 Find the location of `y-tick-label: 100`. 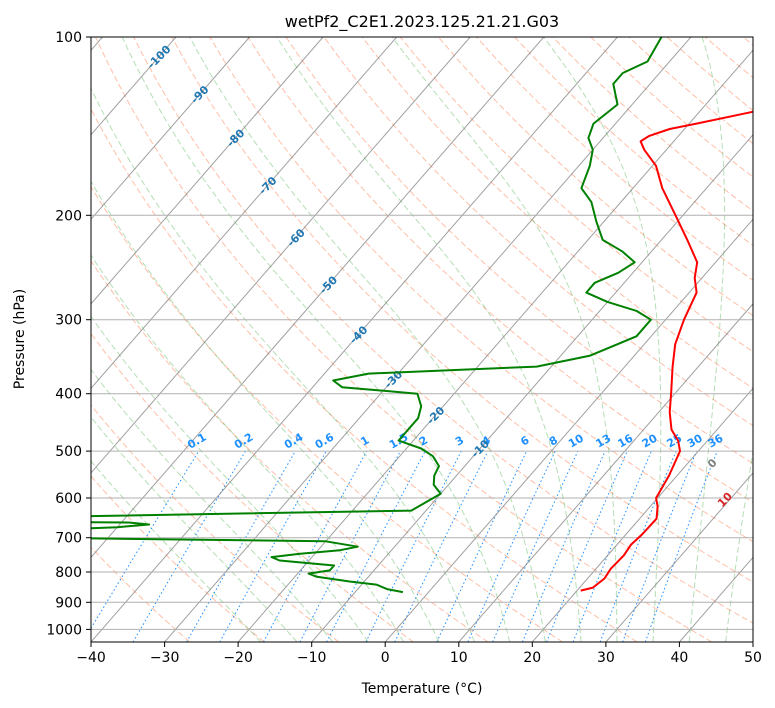

y-tick-label: 100 is located at coordinates (68, 38).